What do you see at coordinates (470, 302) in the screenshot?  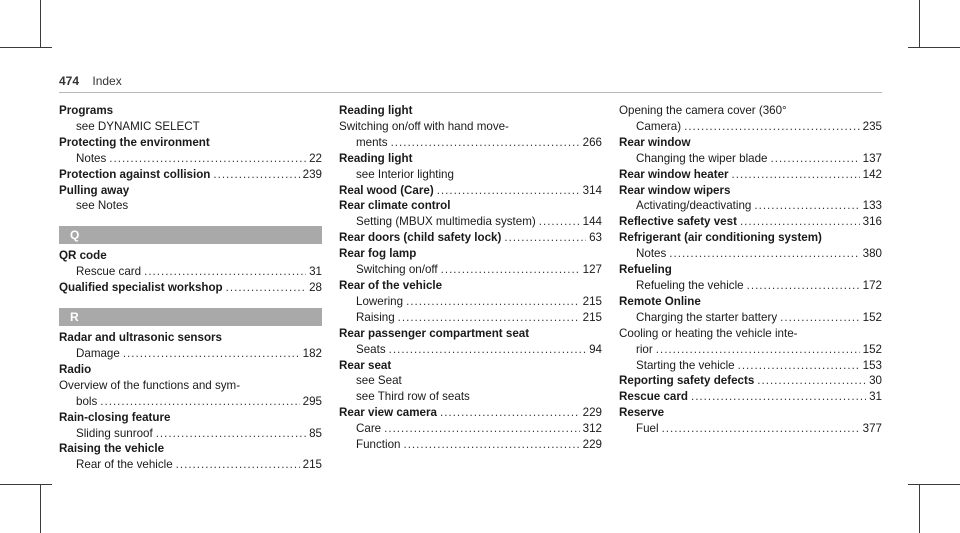 I see `index-subentry: Lowering 215` at bounding box center [470, 302].